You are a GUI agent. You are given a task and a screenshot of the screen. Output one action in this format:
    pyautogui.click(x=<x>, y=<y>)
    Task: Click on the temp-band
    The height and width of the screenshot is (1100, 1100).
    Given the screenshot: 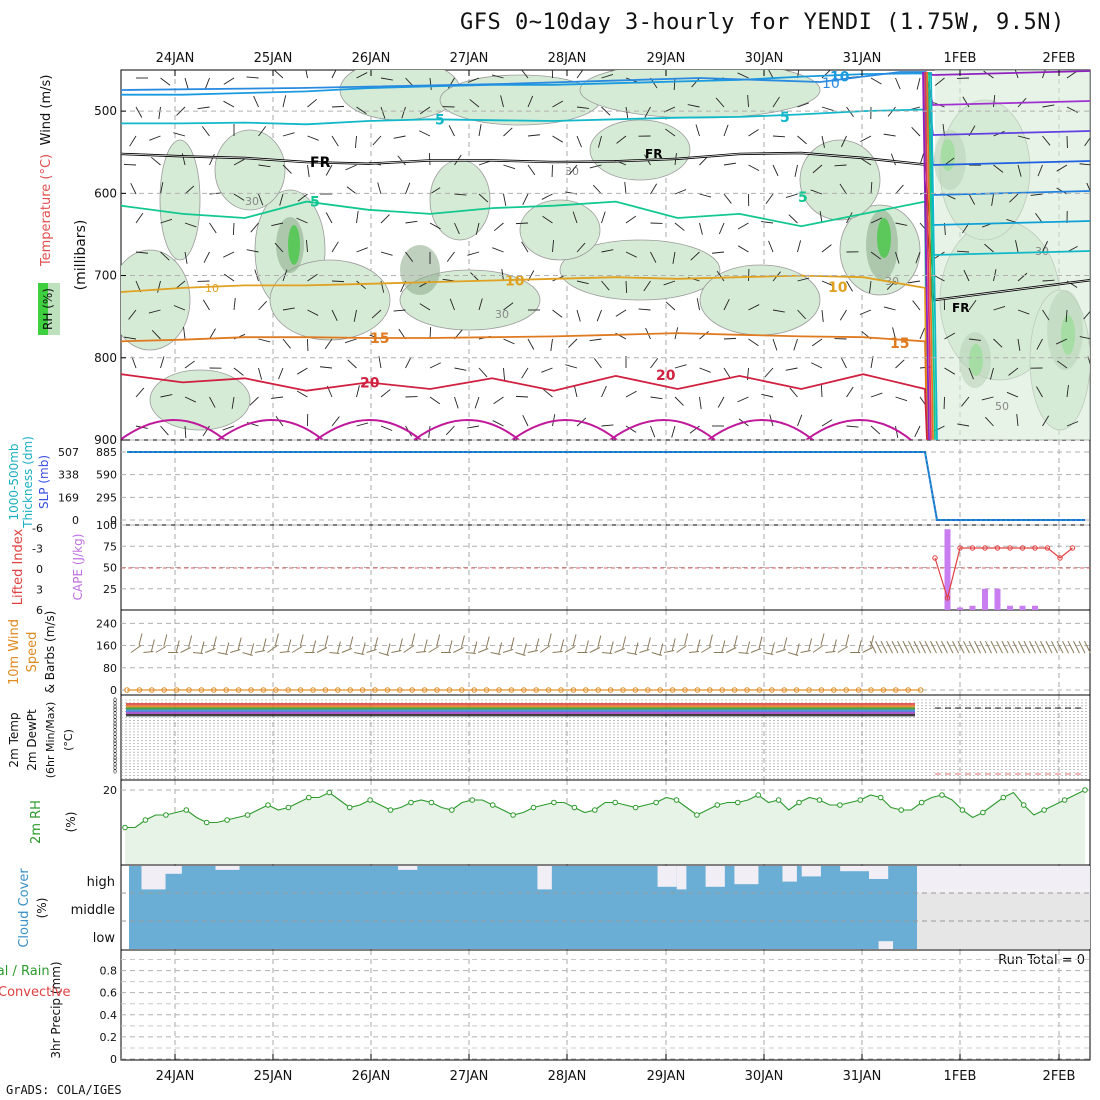 What is the action you would take?
    pyautogui.click(x=520, y=715)
    